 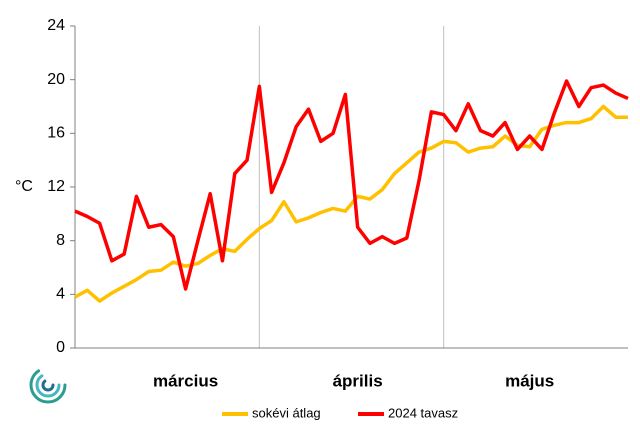 I want to click on y-tick-label: 8, so click(x=60, y=240).